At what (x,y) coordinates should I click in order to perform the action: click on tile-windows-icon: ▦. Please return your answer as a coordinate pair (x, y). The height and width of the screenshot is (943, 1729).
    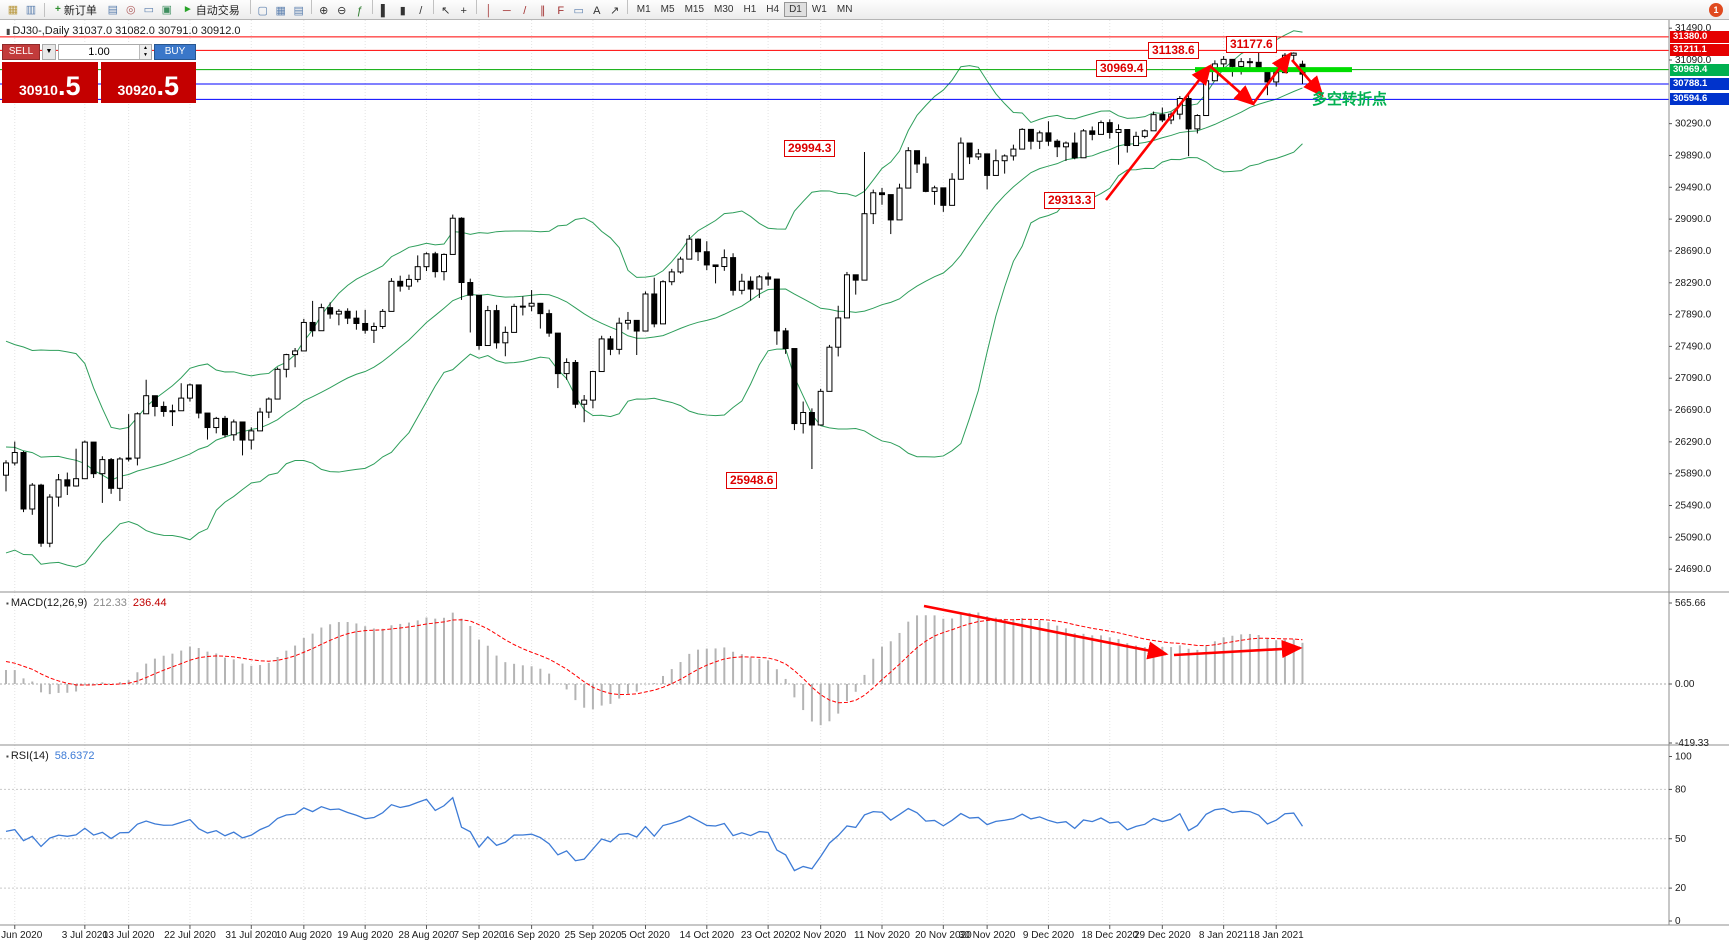
    Looking at the image, I should click on (280, 11).